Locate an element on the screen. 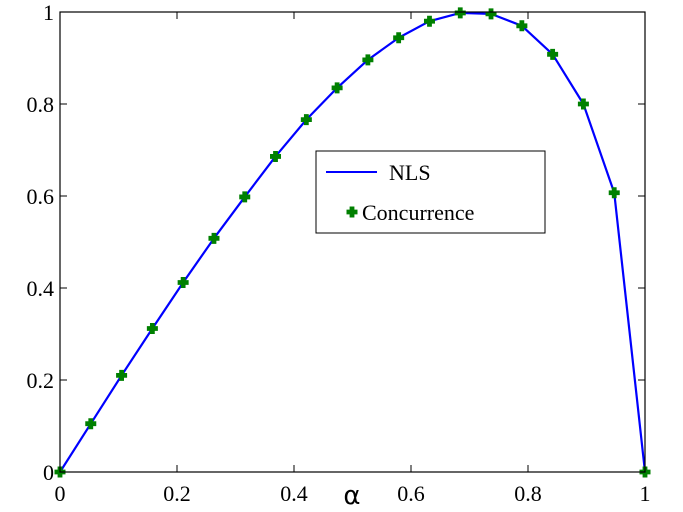 The image size is (683, 512). y-tick-label: 0.6 is located at coordinates (41, 196).